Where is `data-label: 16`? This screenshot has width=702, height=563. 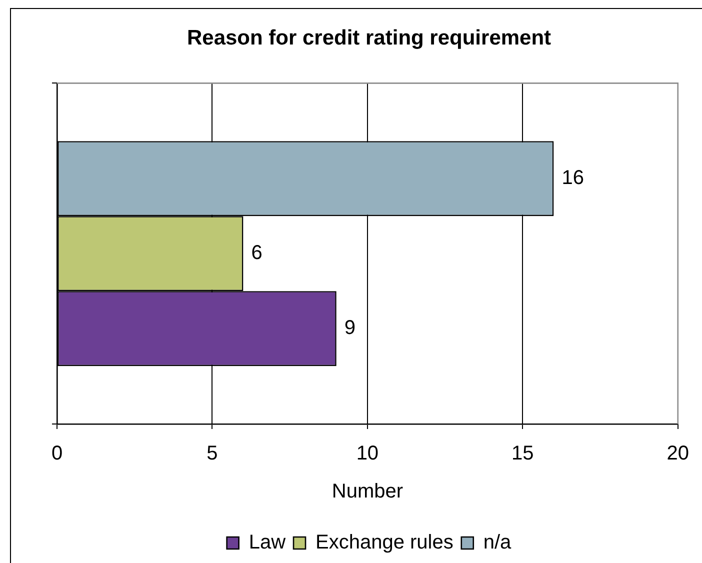 data-label: 16 is located at coordinates (573, 178).